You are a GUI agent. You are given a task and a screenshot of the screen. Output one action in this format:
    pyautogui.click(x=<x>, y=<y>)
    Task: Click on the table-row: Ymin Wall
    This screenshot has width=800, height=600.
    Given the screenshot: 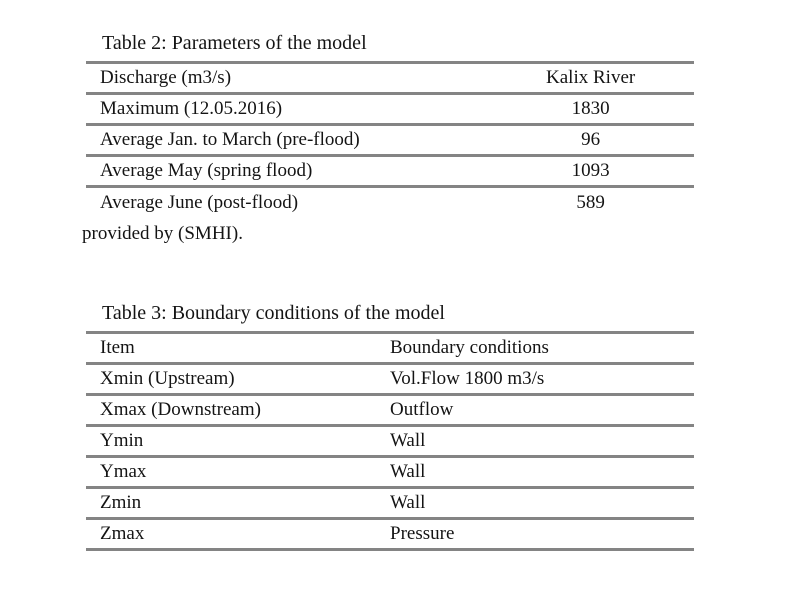 What is the action you would take?
    pyautogui.click(x=390, y=440)
    